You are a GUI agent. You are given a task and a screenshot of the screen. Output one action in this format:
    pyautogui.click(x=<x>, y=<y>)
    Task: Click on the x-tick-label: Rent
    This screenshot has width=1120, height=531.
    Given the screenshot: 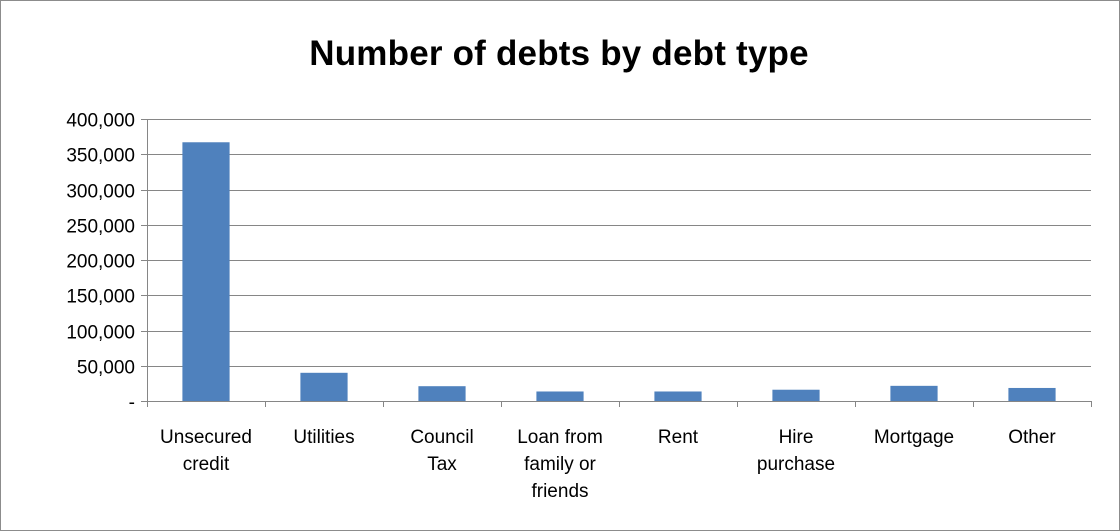 What is the action you would take?
    pyautogui.click(x=678, y=437)
    